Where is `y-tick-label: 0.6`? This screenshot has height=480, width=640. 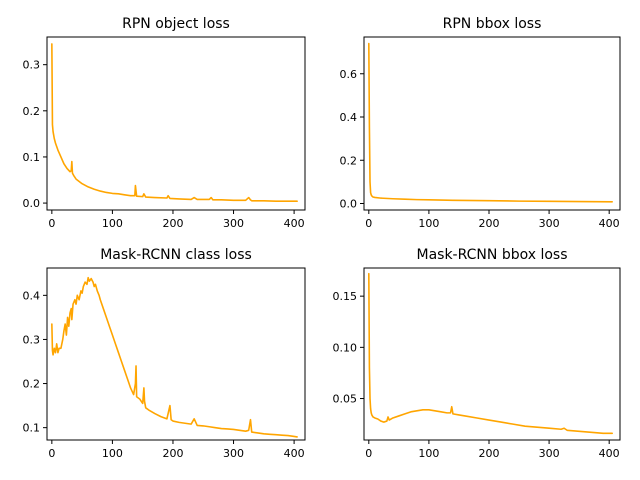
y-tick-label: 0.6 is located at coordinates (349, 74).